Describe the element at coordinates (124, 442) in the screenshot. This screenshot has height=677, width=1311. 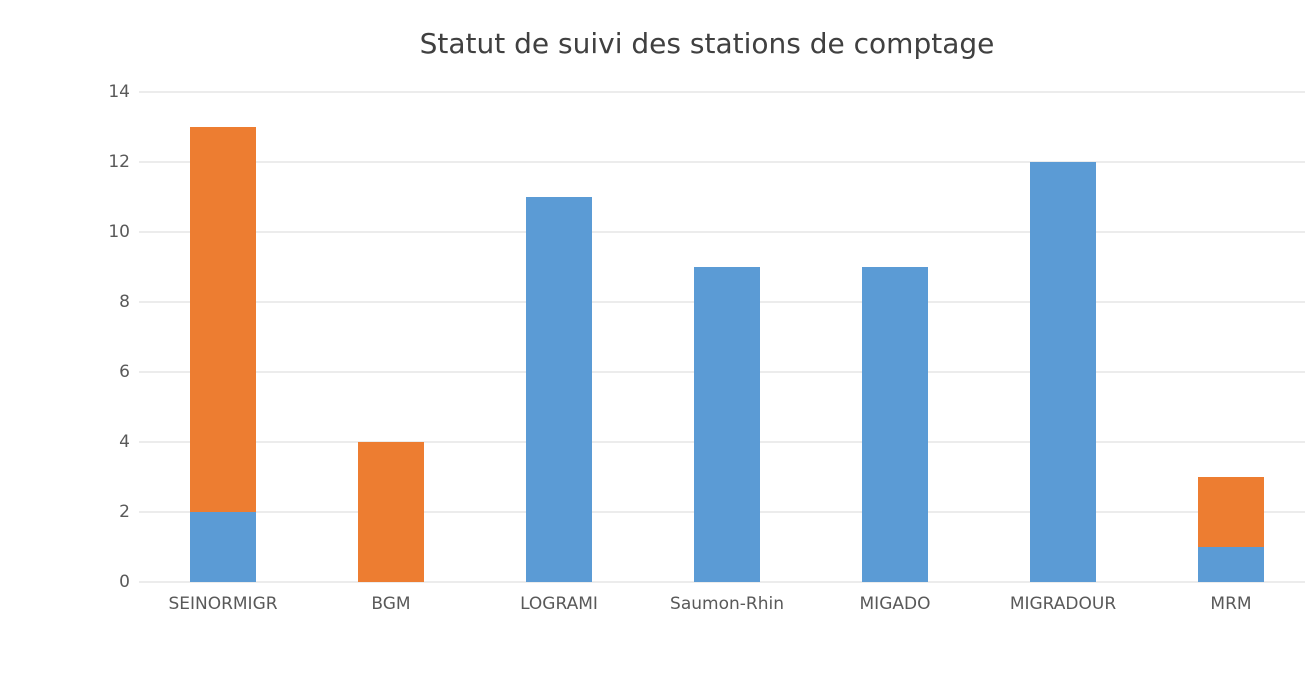
I see `y-tick-label: 4` at that location.